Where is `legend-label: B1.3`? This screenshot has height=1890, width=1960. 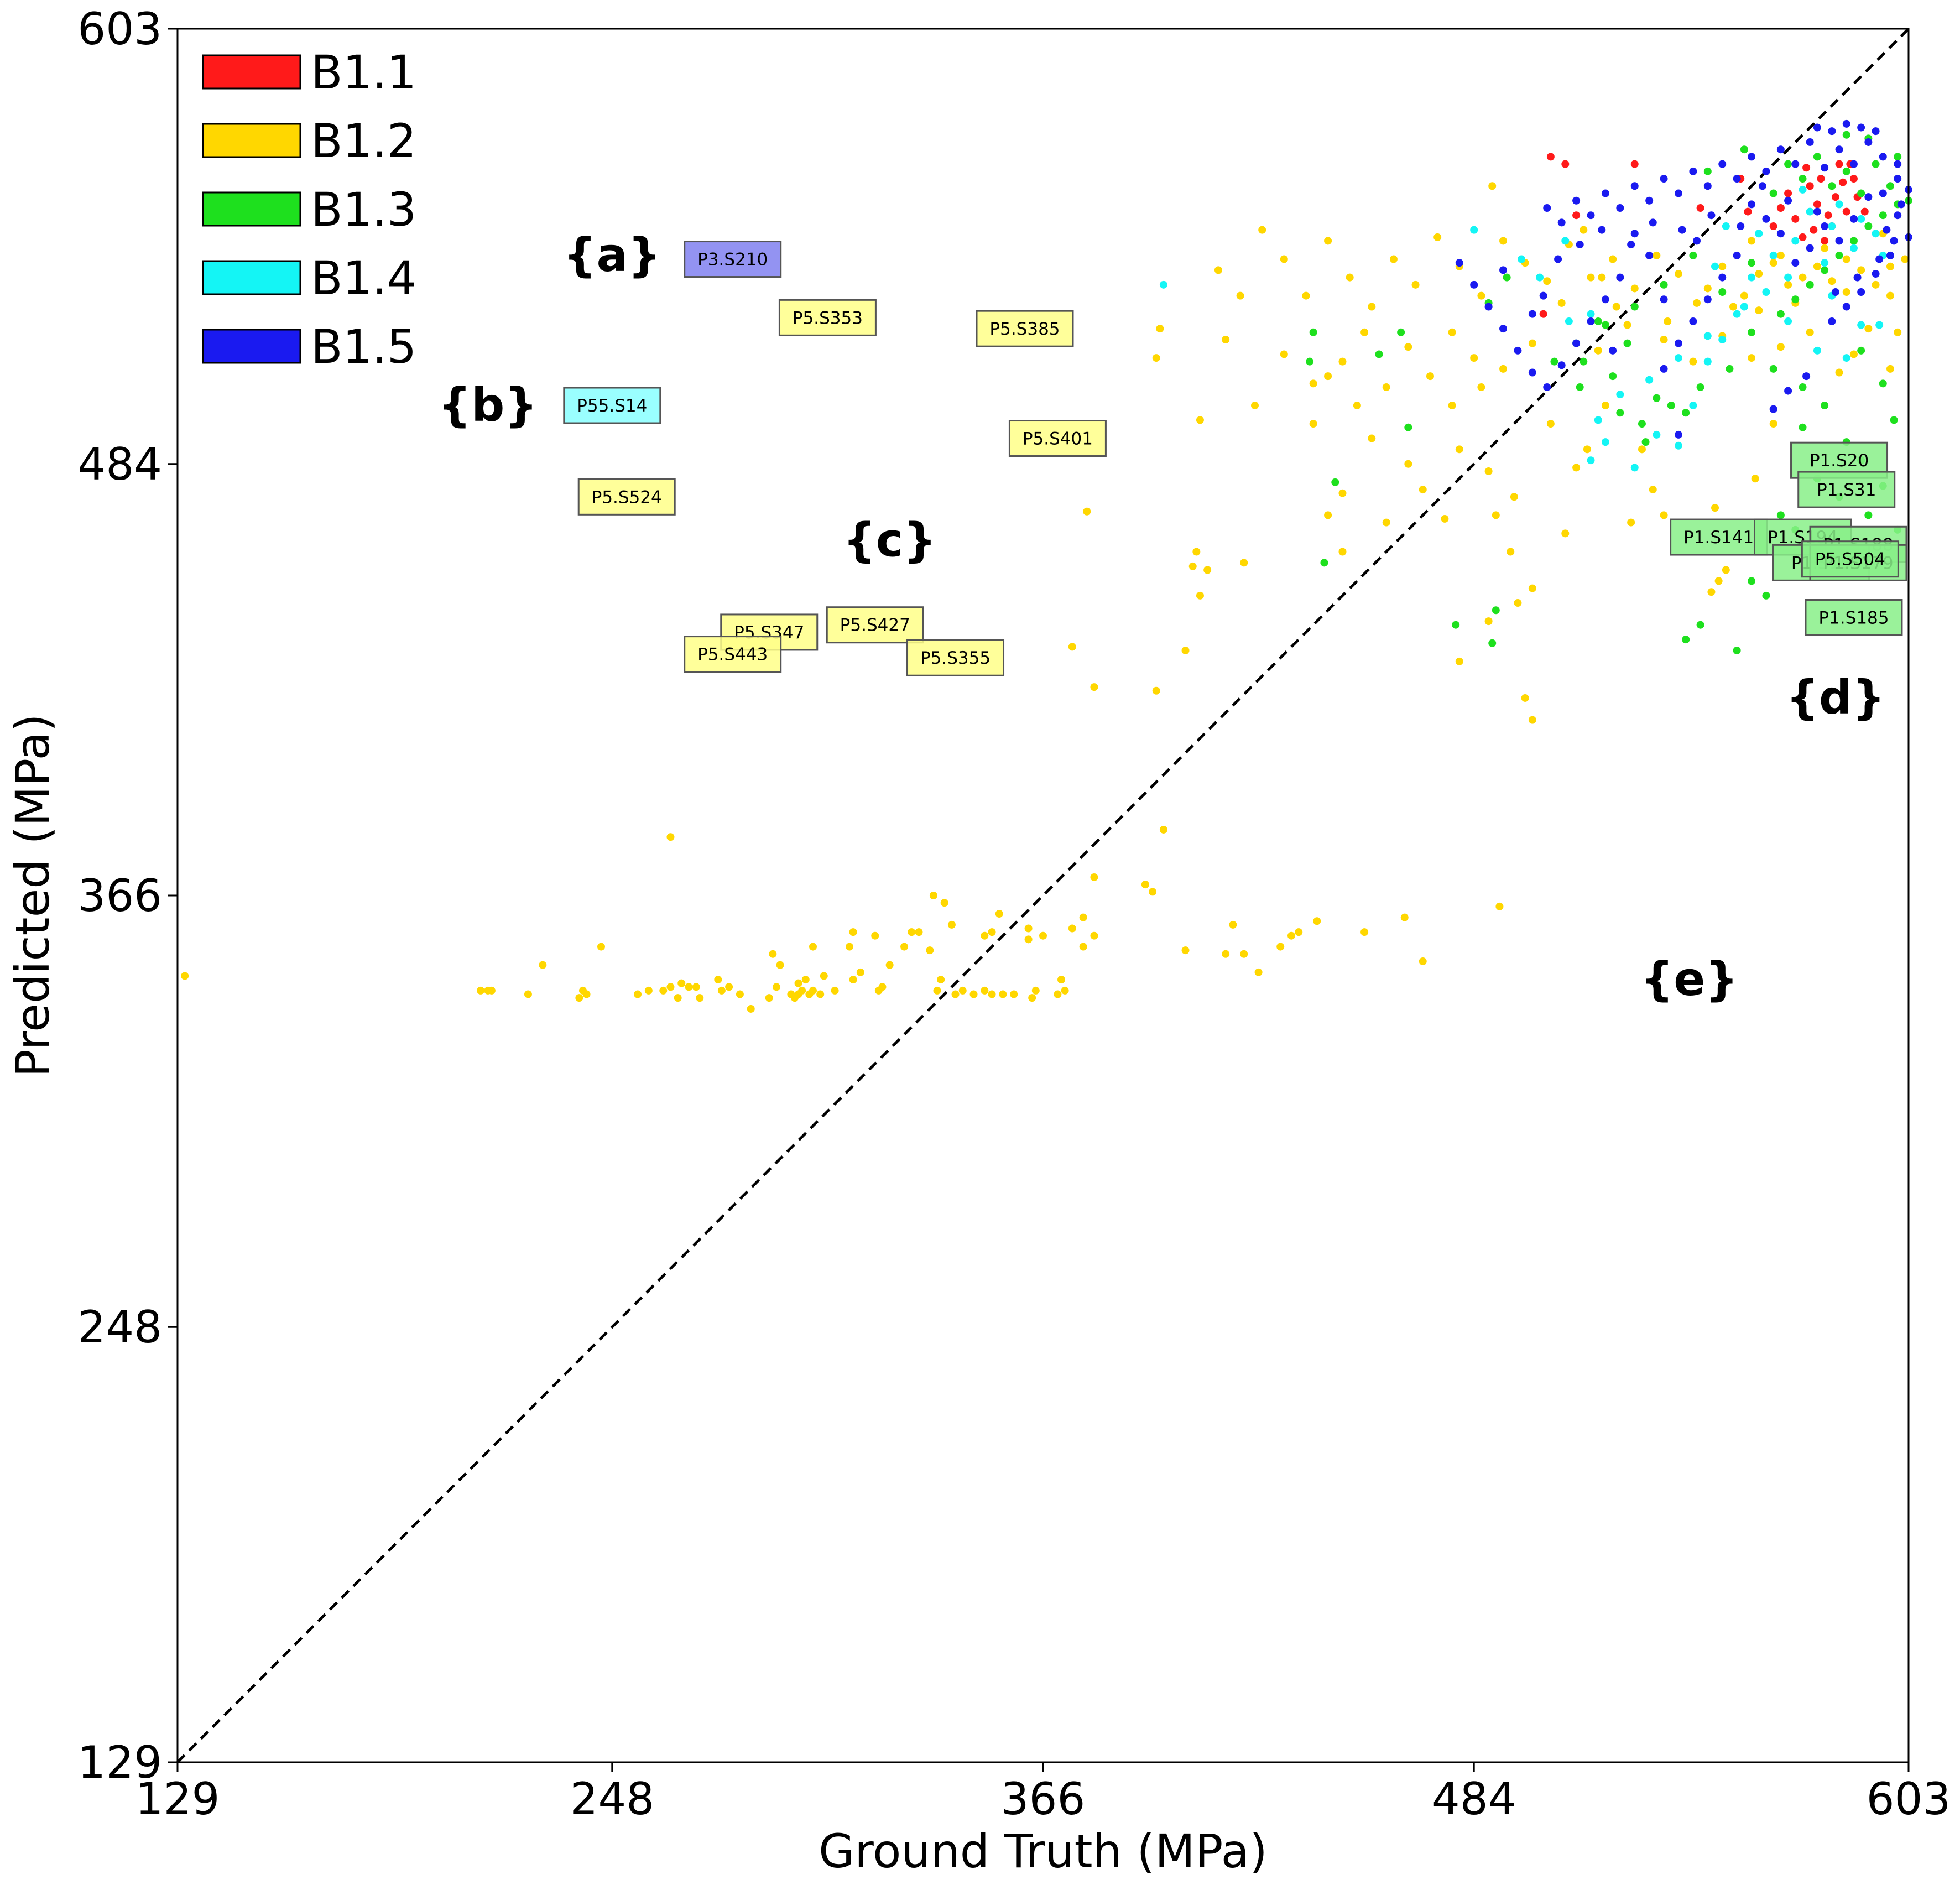 legend-label: B1.3 is located at coordinates (363, 210).